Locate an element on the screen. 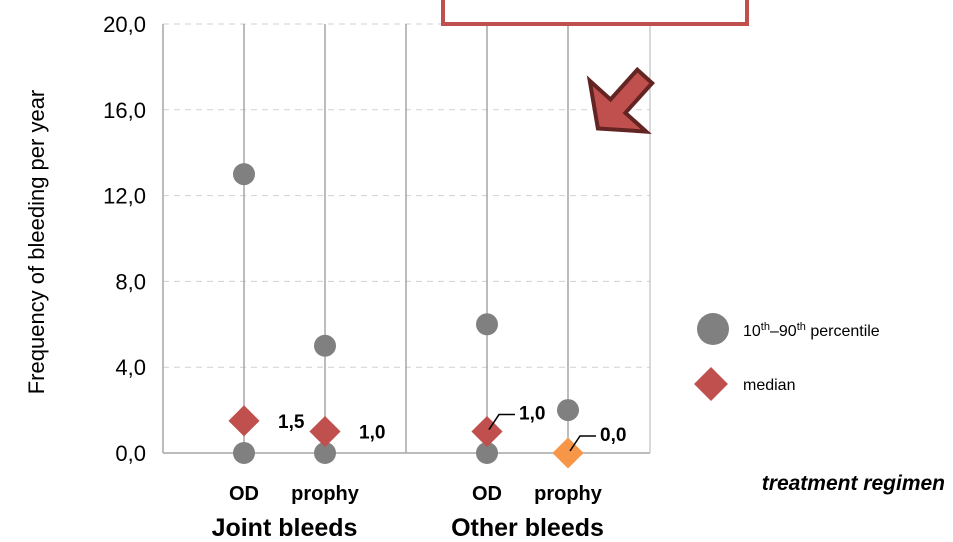 Image resolution: width=953 pixels, height=542 pixels. callout-box is located at coordinates (595, 13).